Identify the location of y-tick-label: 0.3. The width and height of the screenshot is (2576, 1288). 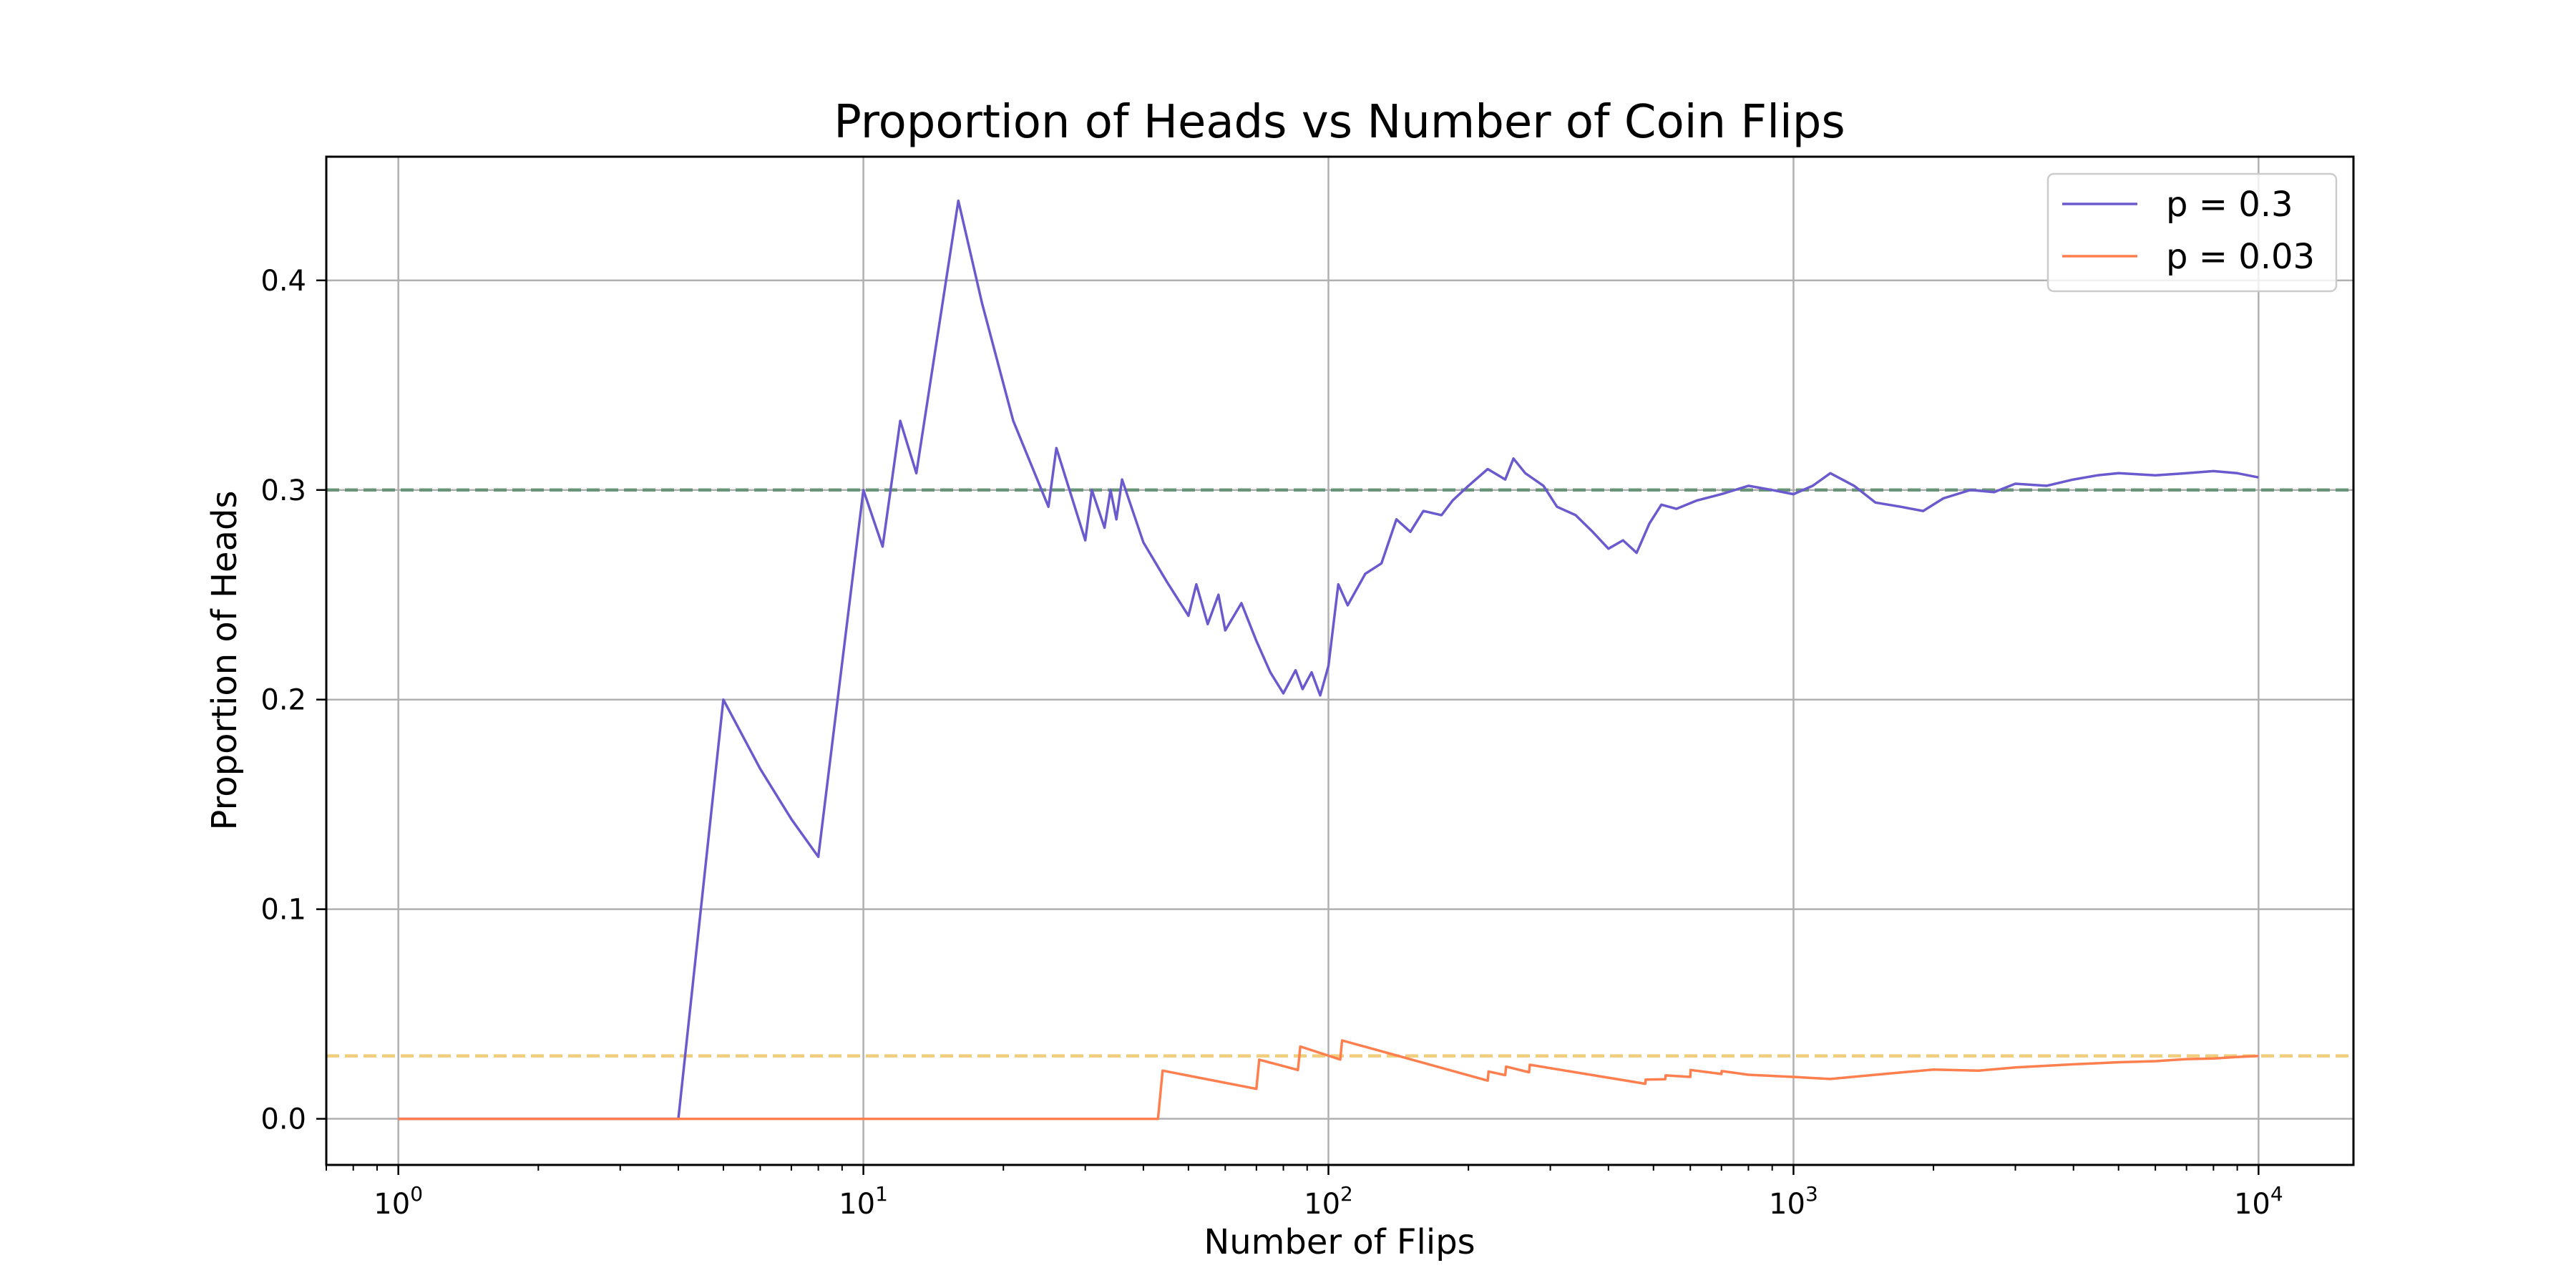
(283, 490).